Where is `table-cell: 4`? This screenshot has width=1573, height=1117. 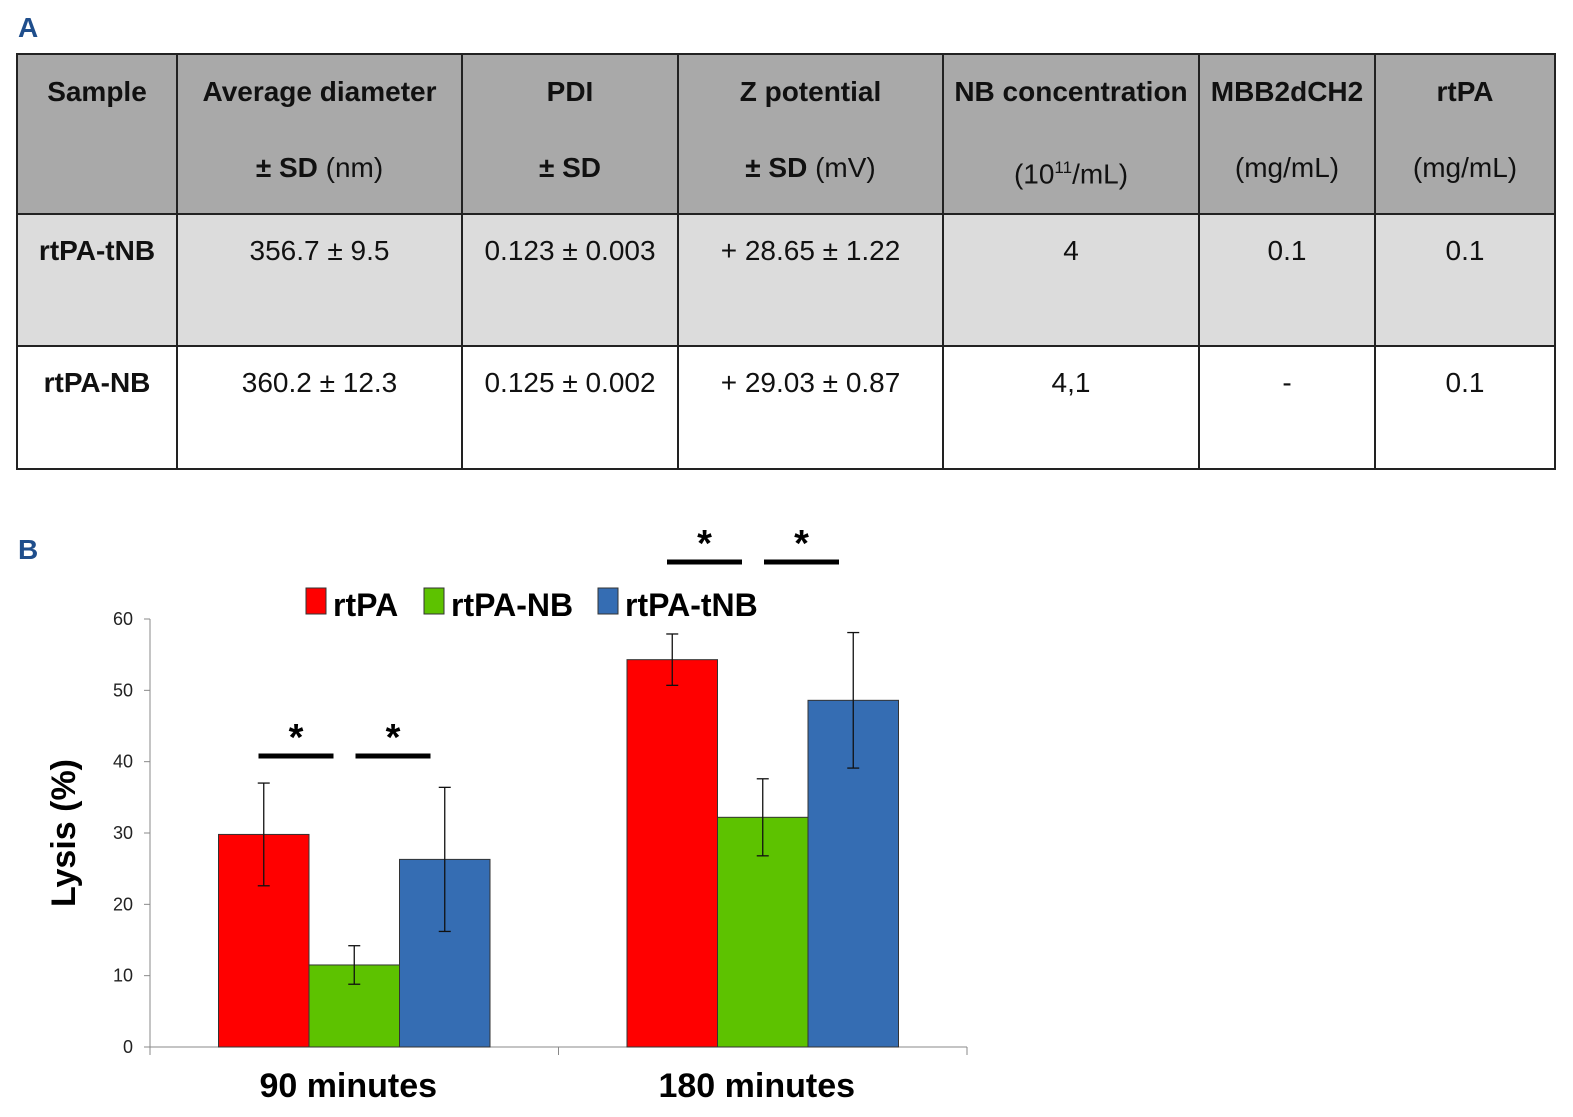 table-cell: 4 is located at coordinates (1071, 280).